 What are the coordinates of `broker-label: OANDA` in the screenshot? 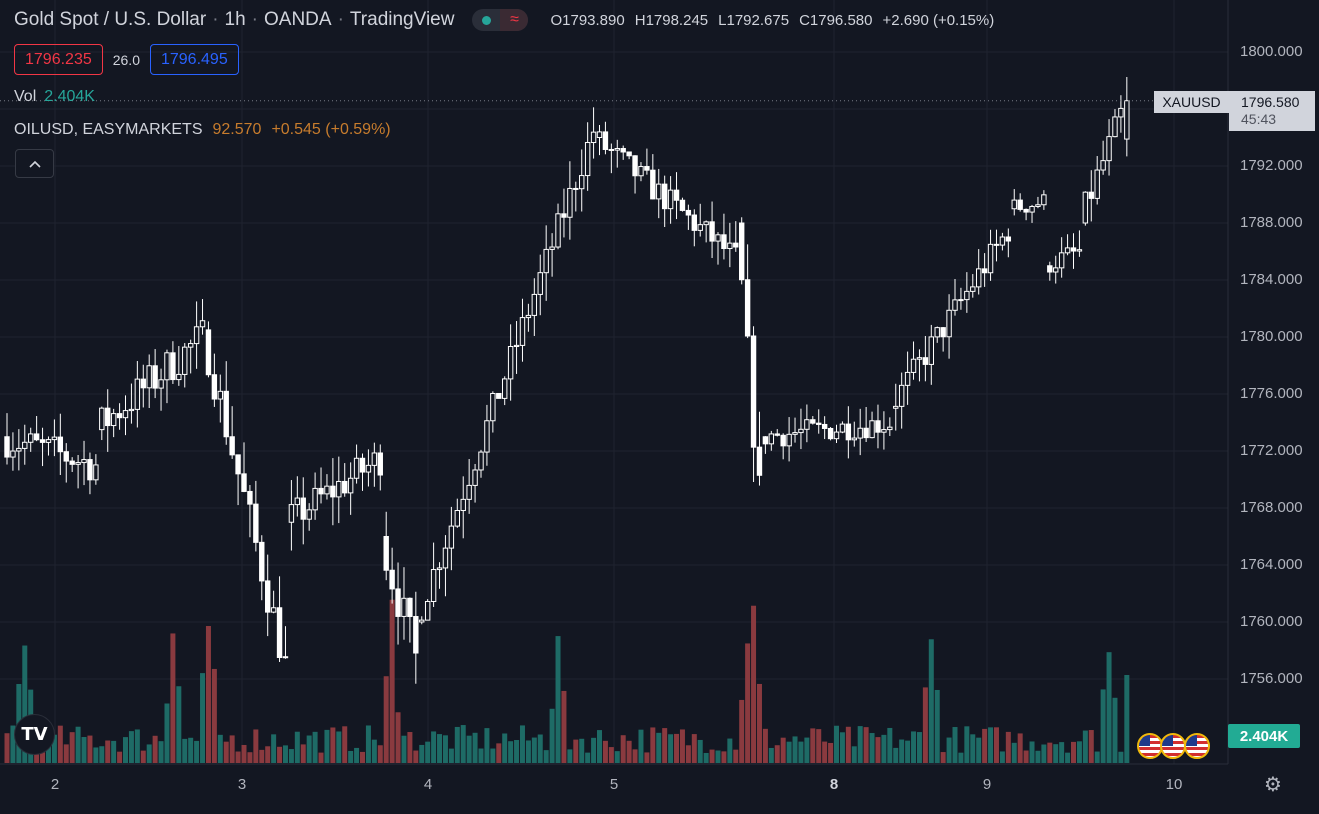 It's located at (298, 19).